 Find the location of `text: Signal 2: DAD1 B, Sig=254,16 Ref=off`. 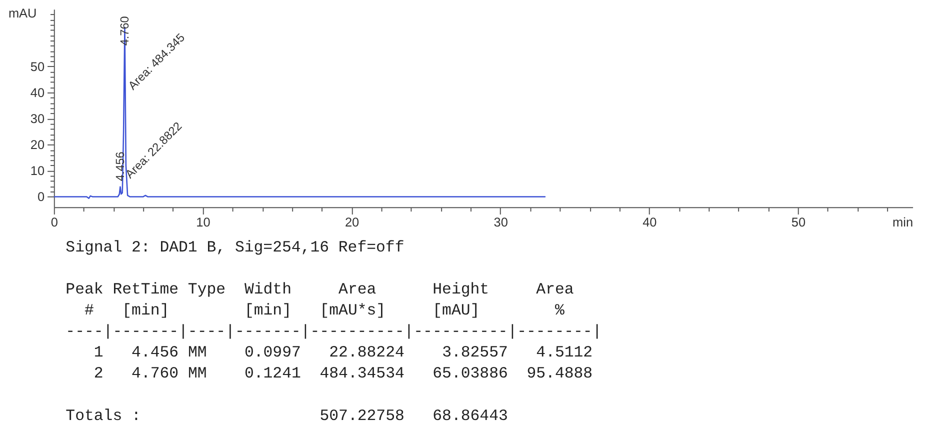

text: Signal 2: DAD1 B, Sig=254,16 Ref=off is located at coordinates (235, 247).